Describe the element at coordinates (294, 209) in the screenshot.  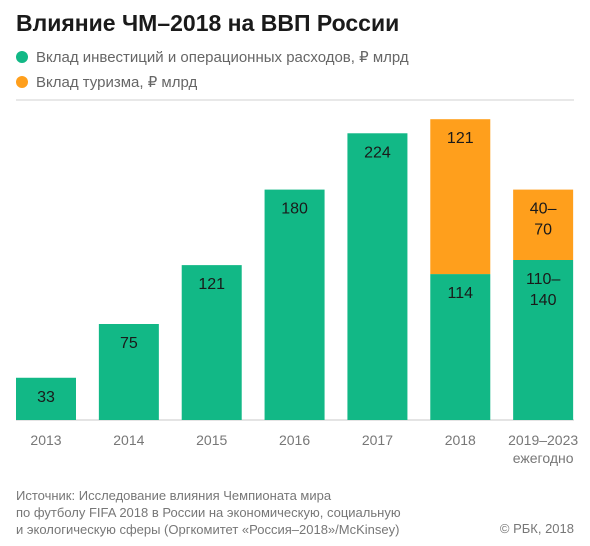
I see `data-label-investment-3: 180` at that location.